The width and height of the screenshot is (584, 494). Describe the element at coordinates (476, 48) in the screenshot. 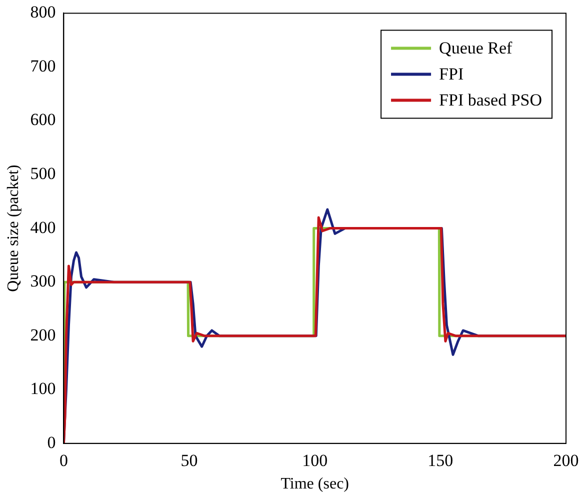

I see `legend-label: Queue Ref` at that location.